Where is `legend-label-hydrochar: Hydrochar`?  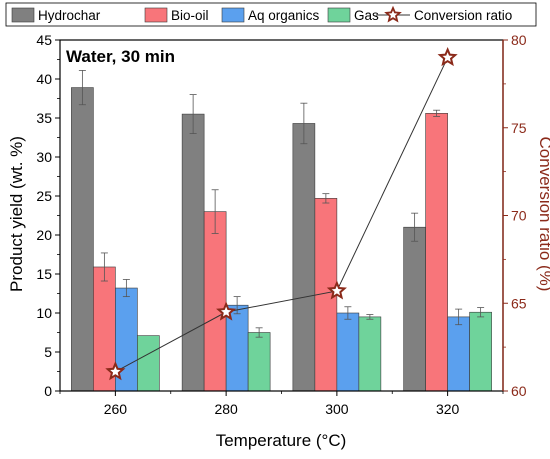 legend-label-hydrochar: Hydrochar is located at coordinates (69, 15).